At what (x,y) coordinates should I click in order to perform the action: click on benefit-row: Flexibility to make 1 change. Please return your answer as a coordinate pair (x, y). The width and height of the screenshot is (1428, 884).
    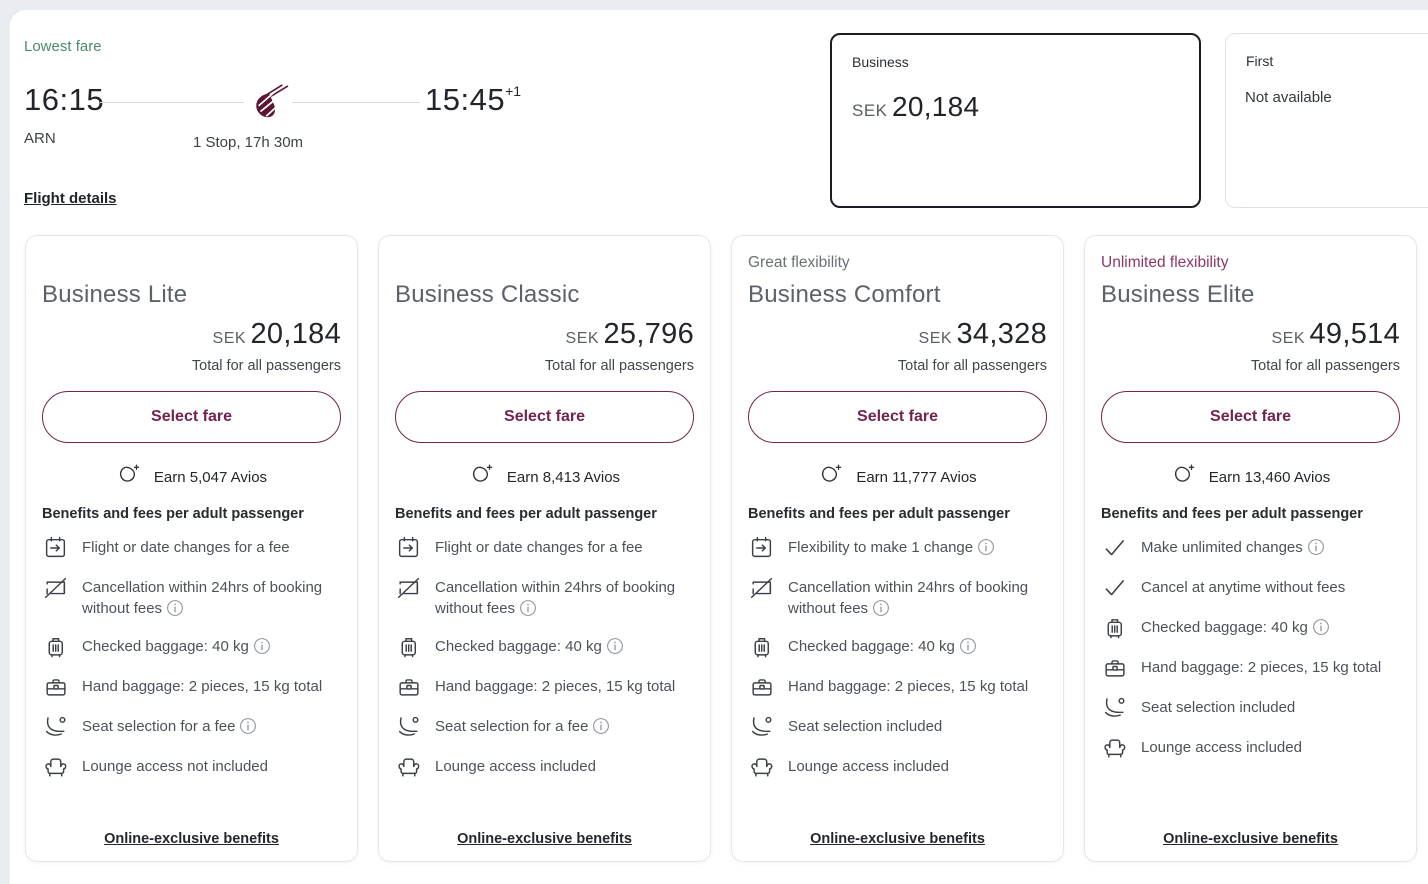
    Looking at the image, I should click on (897, 547).